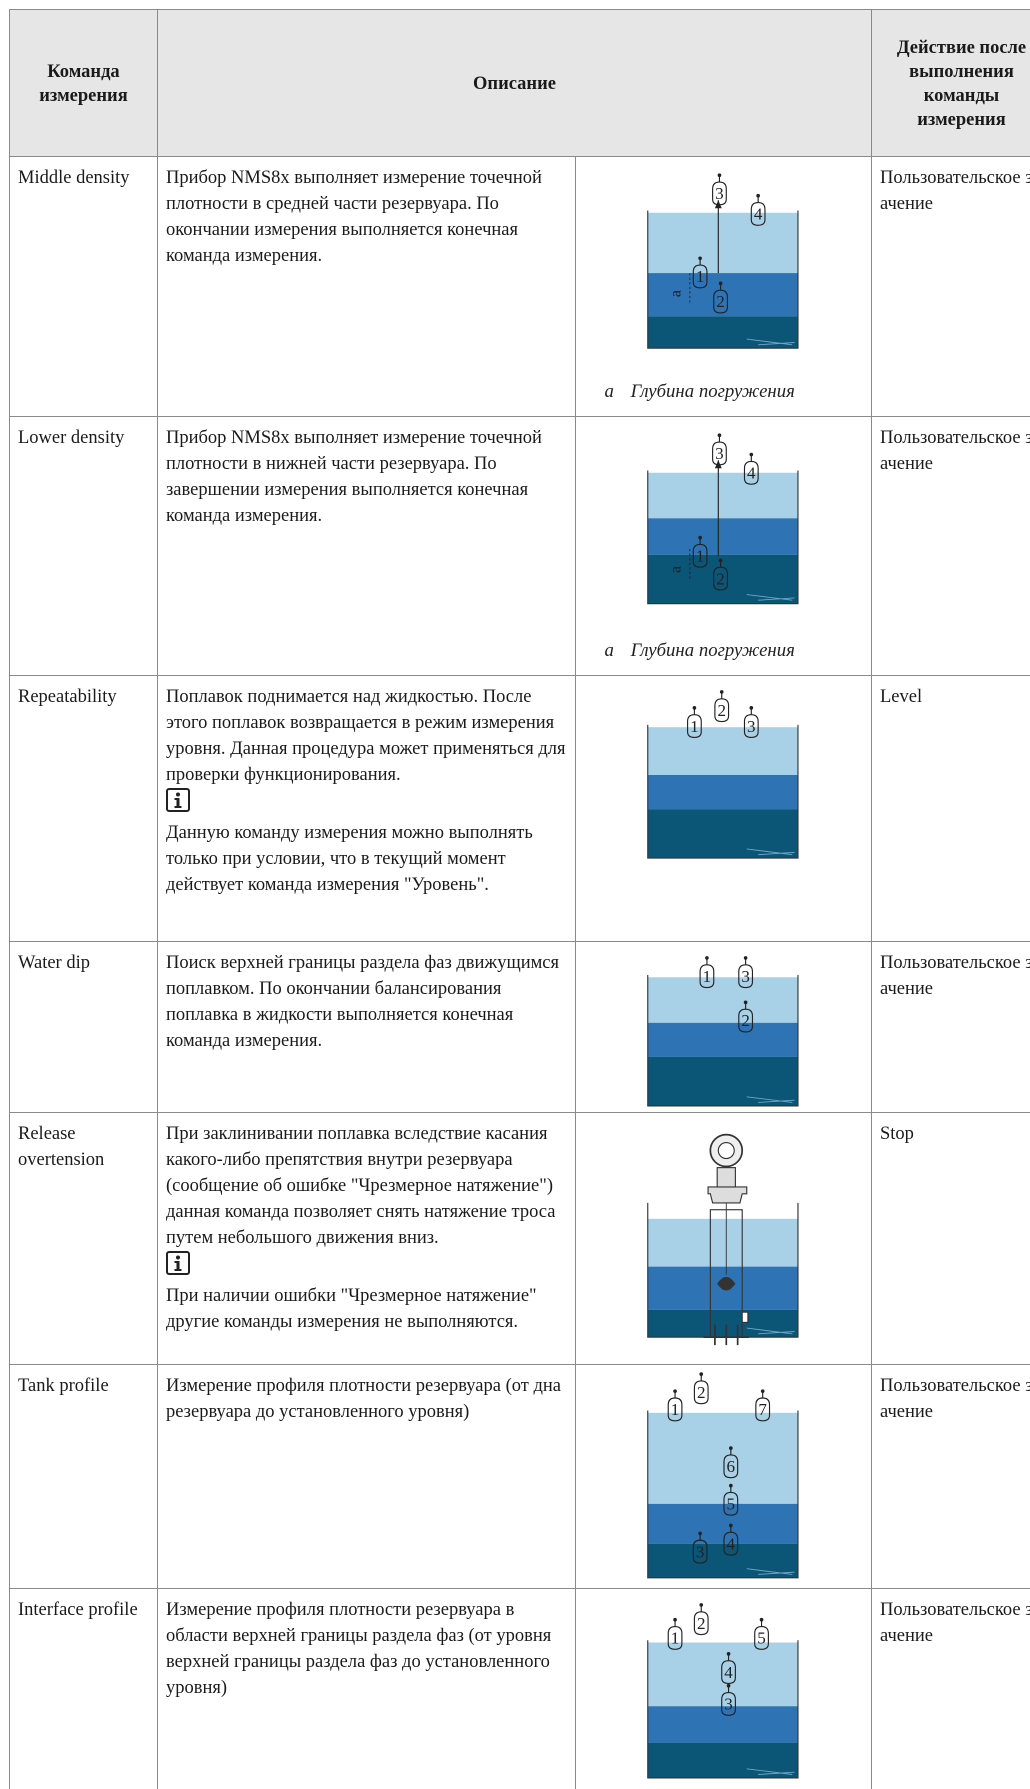  What do you see at coordinates (726, 1177) in the screenshot?
I see `gauge-neck` at bounding box center [726, 1177].